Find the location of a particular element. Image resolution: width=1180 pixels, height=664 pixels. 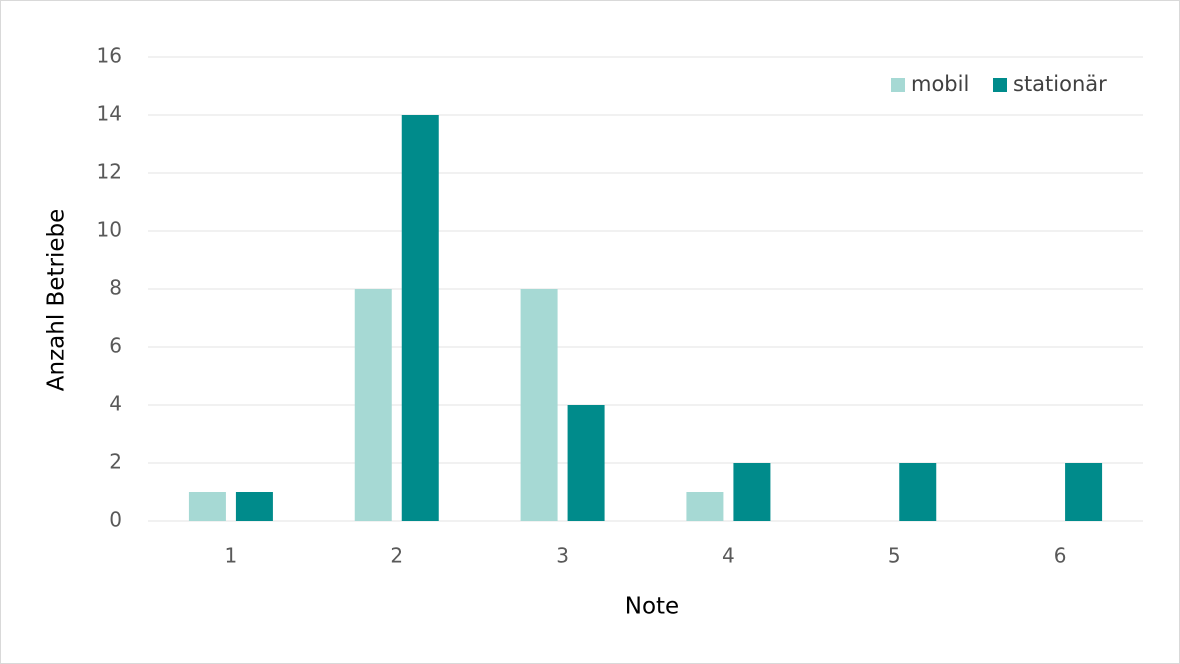

y-tick-label: 2 is located at coordinates (115, 462).